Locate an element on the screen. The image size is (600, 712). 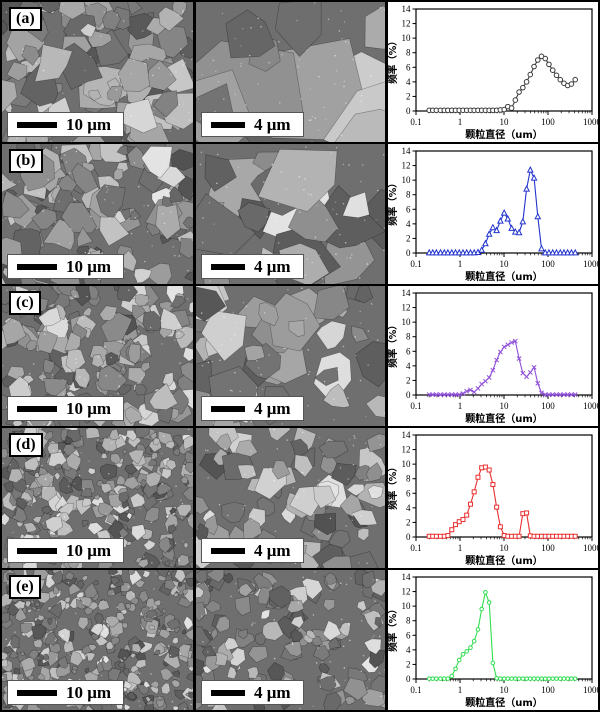
sem-image-c-4um: 4 μm is located at coordinates (290, 356).